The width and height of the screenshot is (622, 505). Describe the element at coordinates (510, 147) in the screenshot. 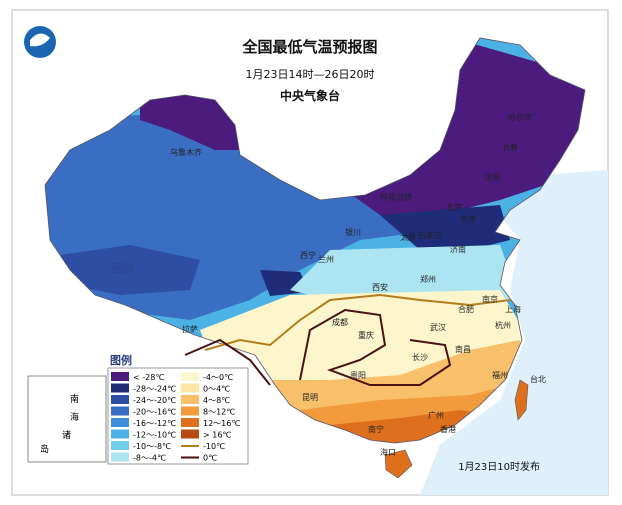

I see `city: 长春` at that location.